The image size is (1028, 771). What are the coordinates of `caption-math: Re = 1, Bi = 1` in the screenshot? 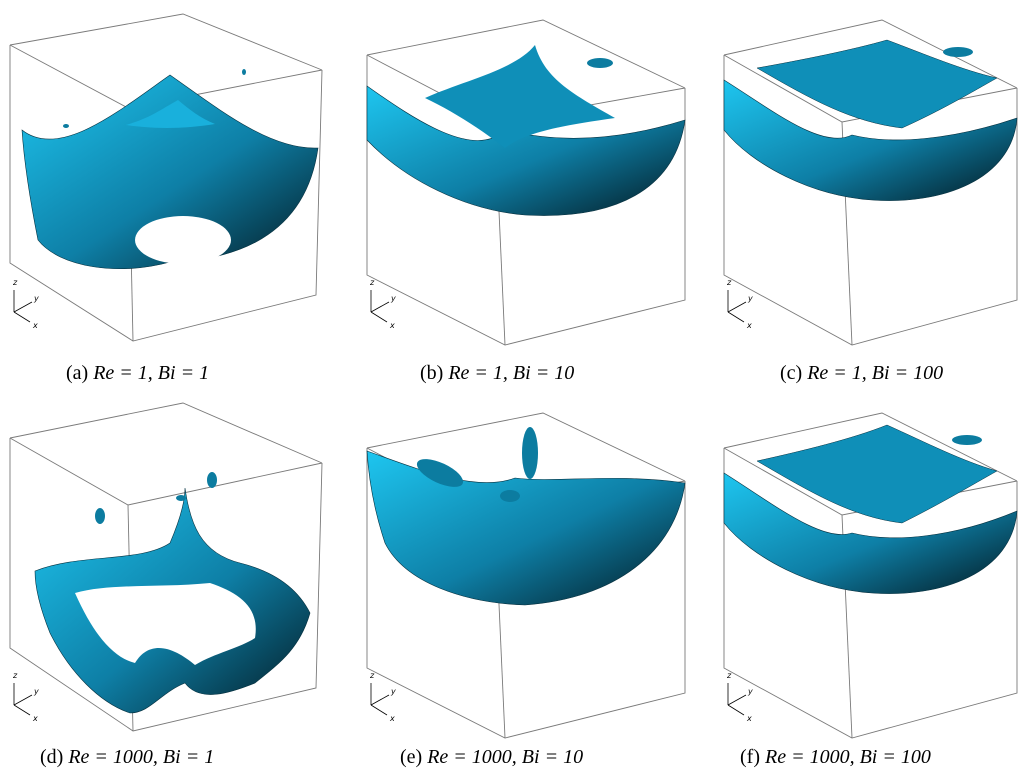 It's located at (151, 373).